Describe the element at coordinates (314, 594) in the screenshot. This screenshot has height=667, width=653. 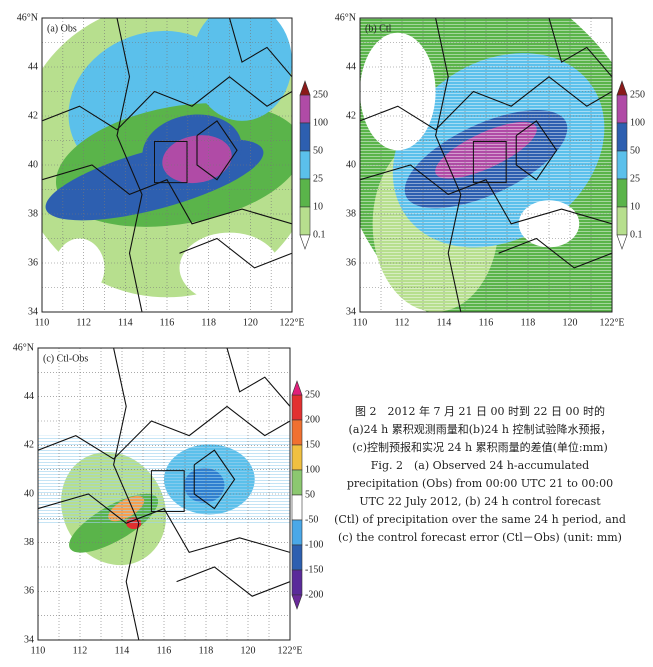
I see `colorbar-label: -200` at that location.